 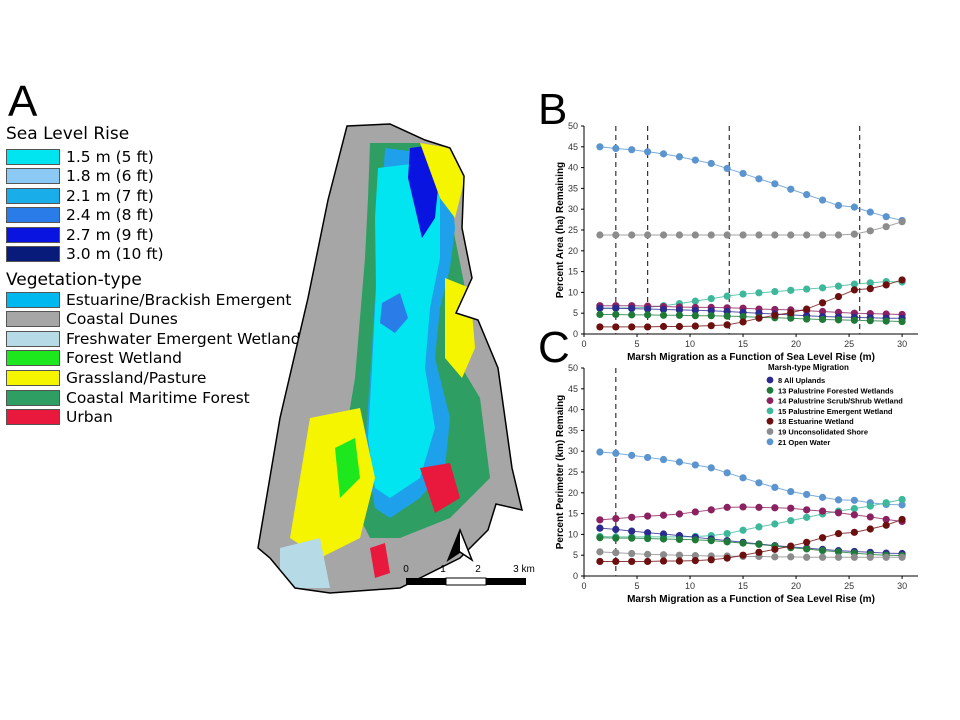 What do you see at coordinates (560, 472) in the screenshot?
I see `y-axis-label: Percent Perimeter (km) Remaing` at bounding box center [560, 472].